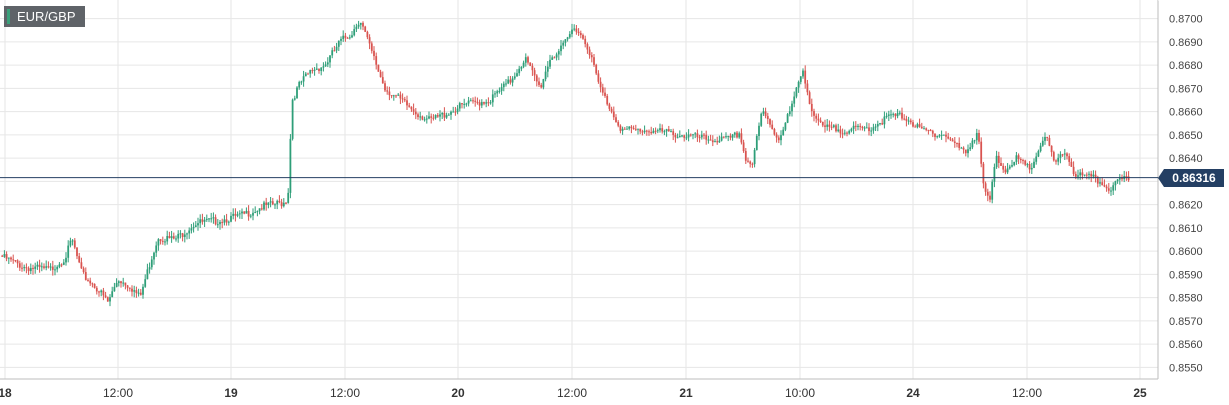 The height and width of the screenshot is (405, 1229). I want to click on x-tick-label: 10:00, so click(800, 393).